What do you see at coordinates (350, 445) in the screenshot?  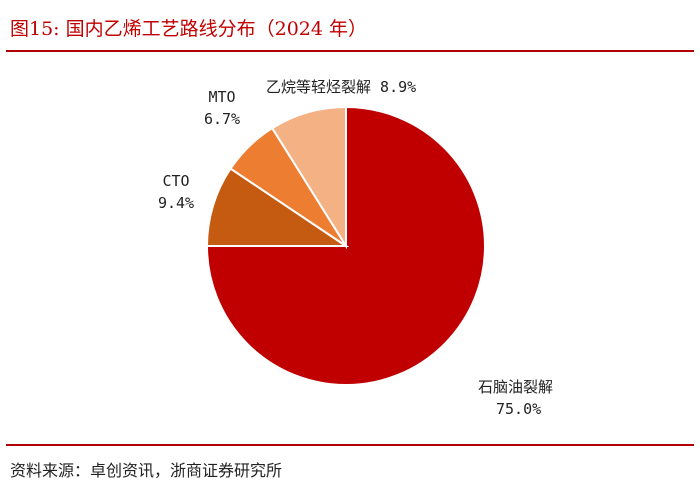 I see `source-divider` at bounding box center [350, 445].